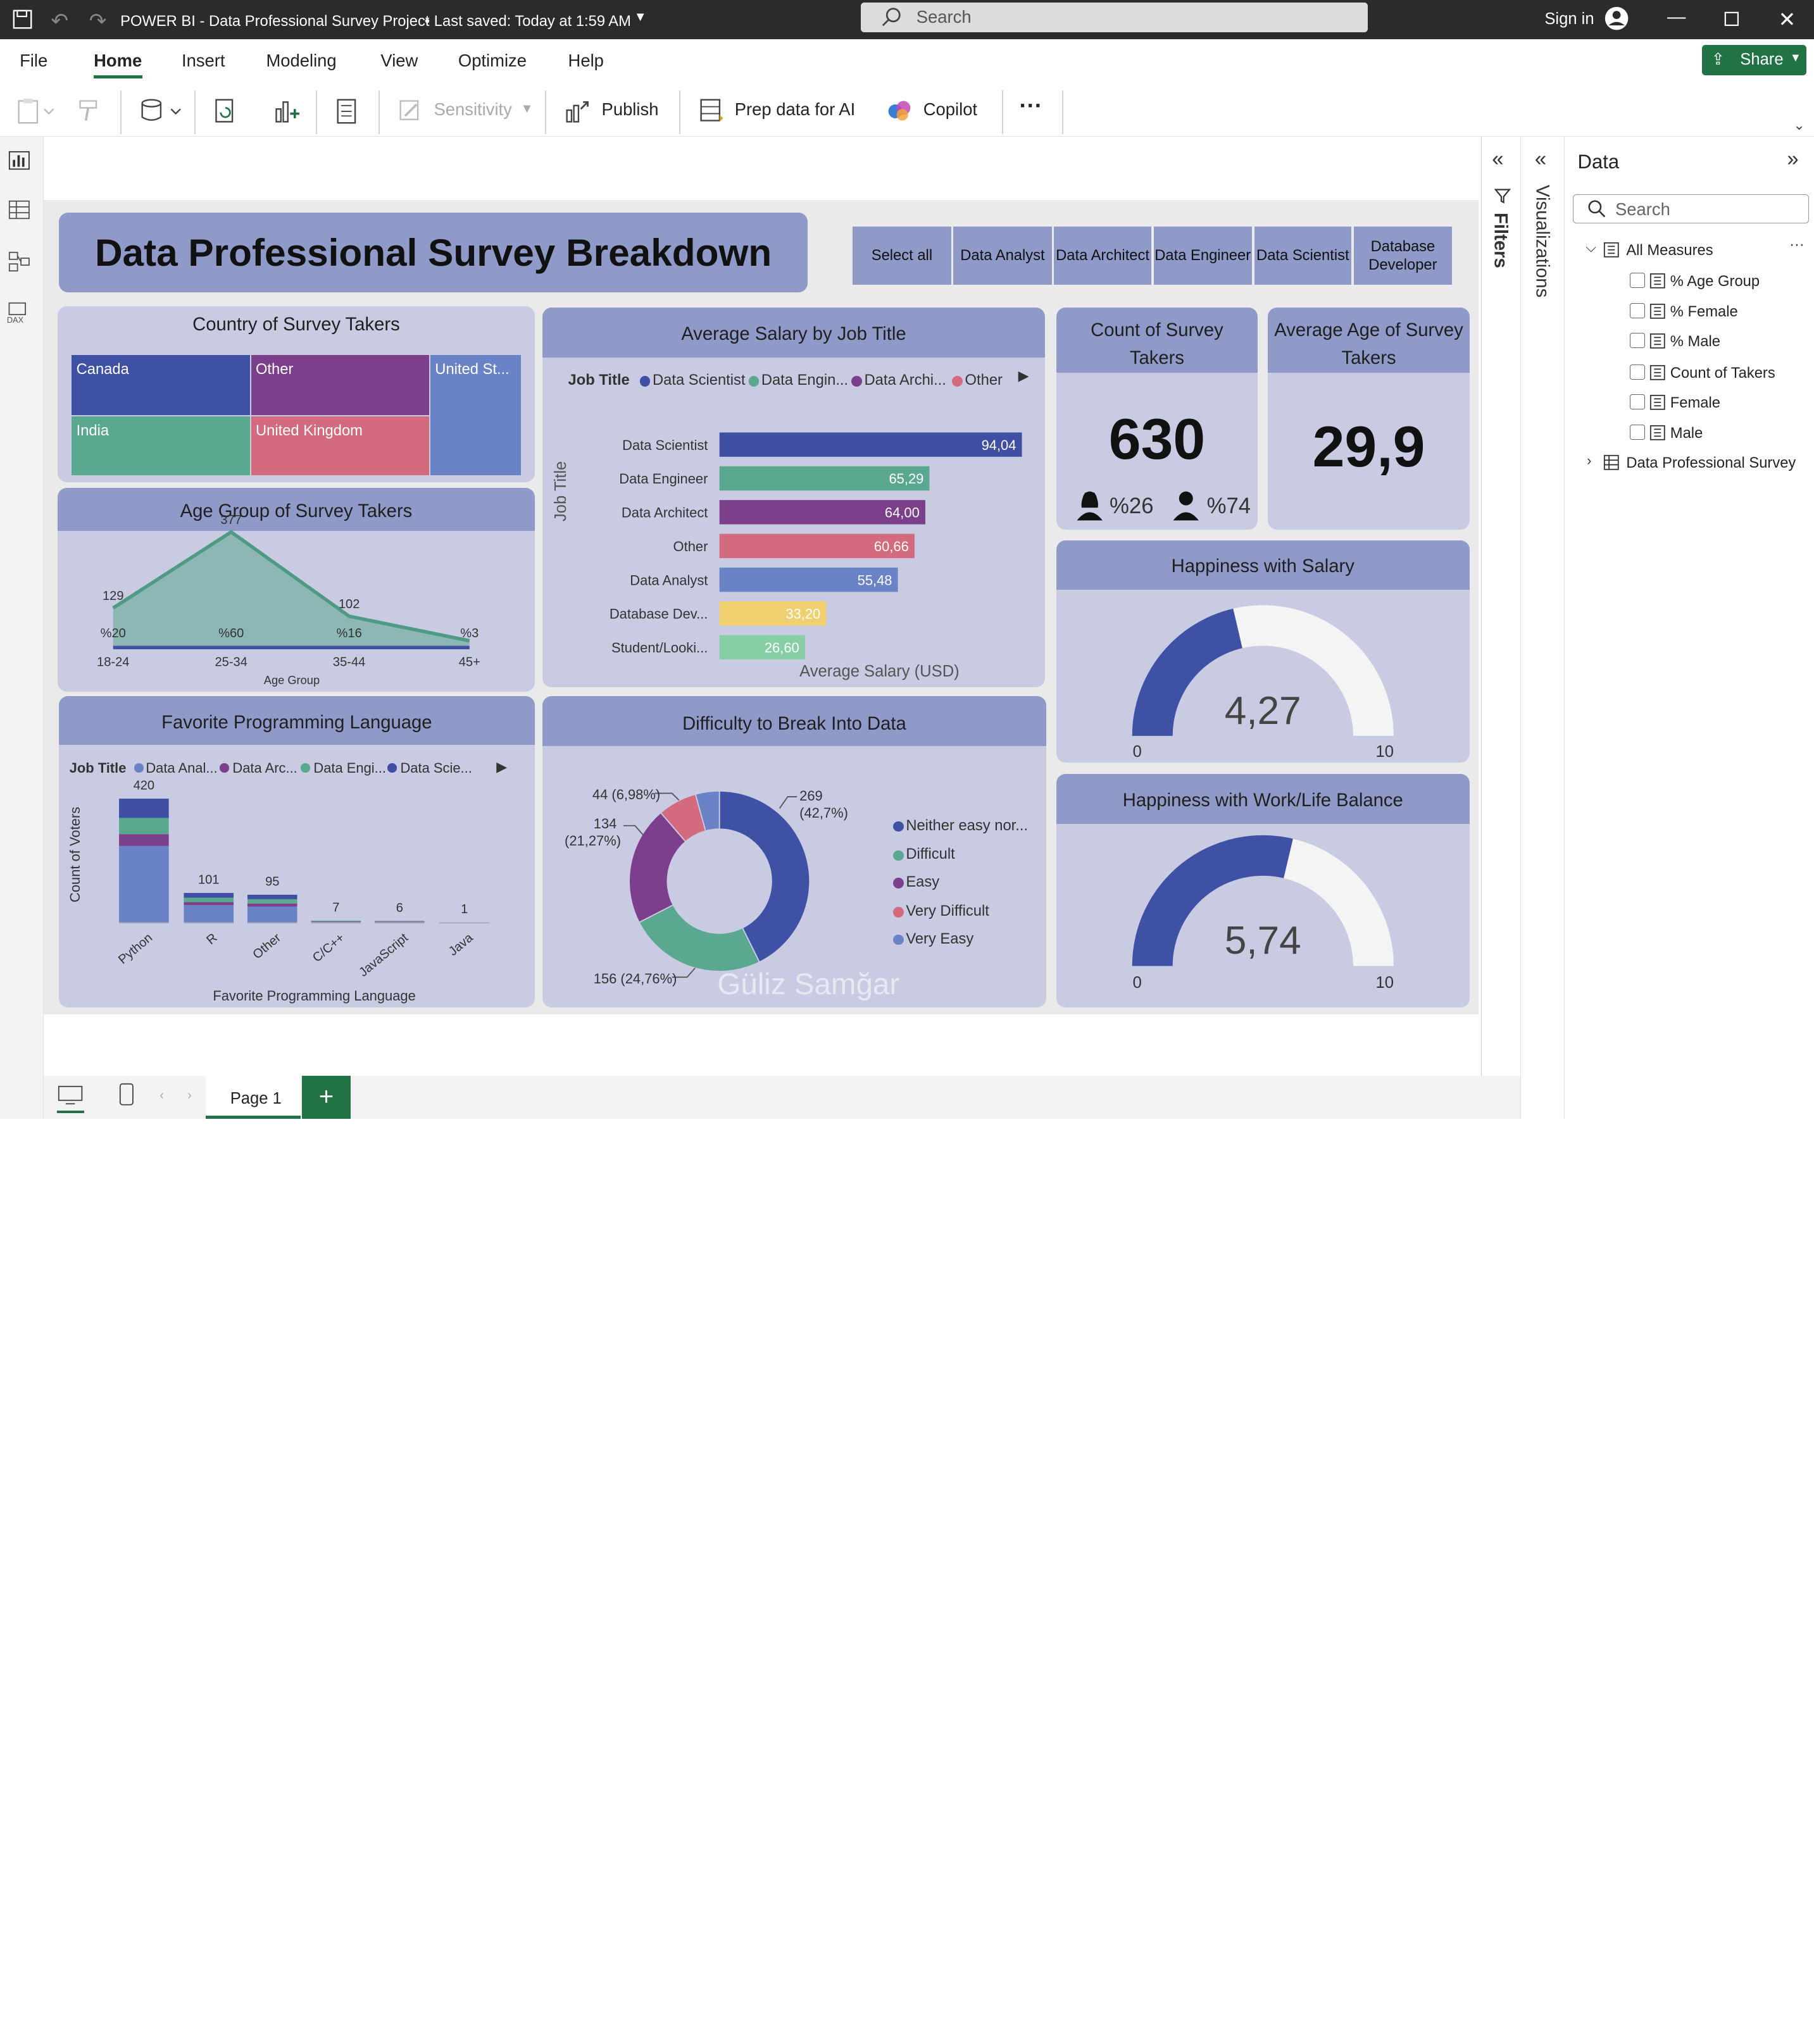  I want to click on mobile-layout-icon, so click(127, 1094).